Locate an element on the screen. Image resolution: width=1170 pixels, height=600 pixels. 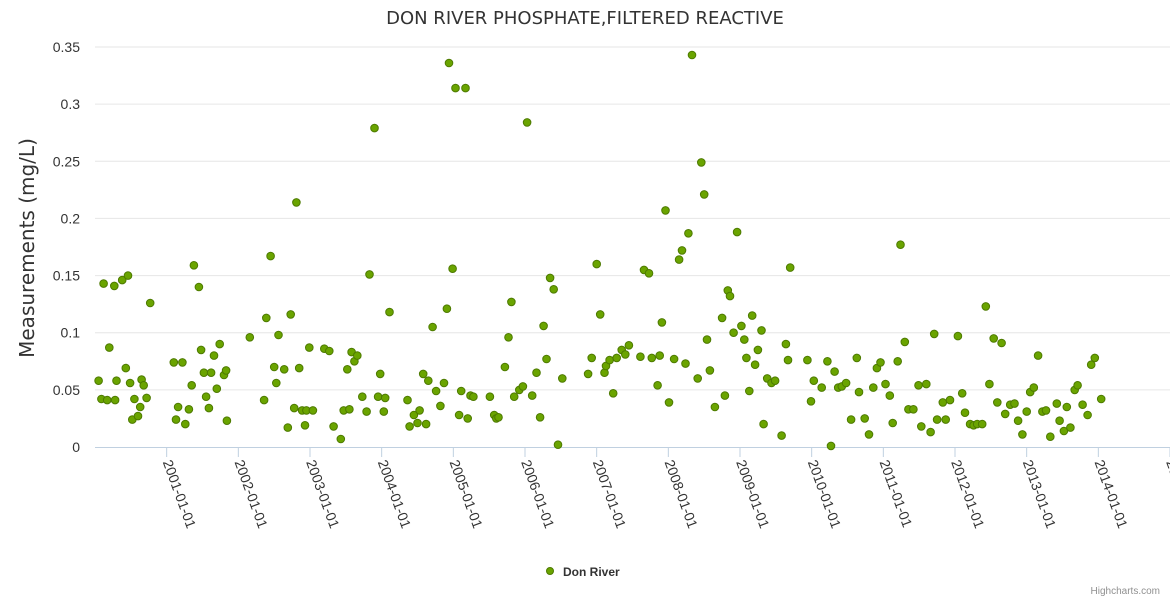
credits-link: Highcharts.com is located at coordinates (1125, 591).